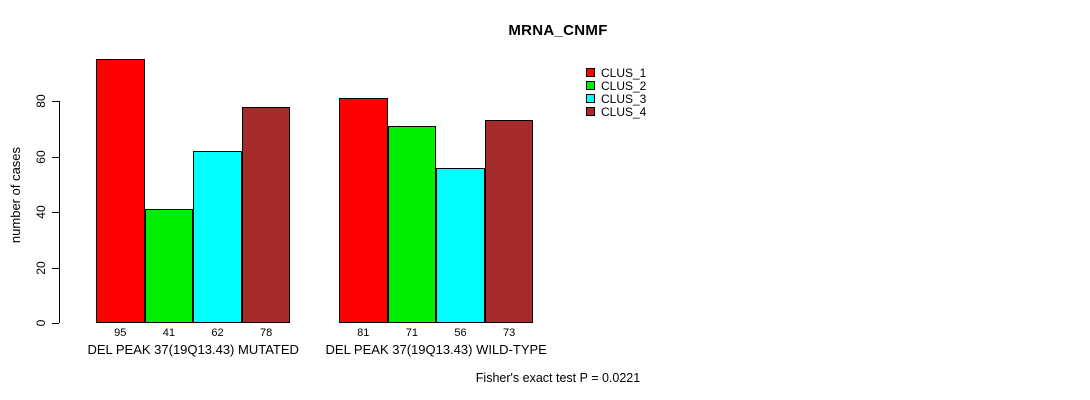 The image size is (1090, 400). I want to click on bar-clus_3-group1, so click(217, 237).